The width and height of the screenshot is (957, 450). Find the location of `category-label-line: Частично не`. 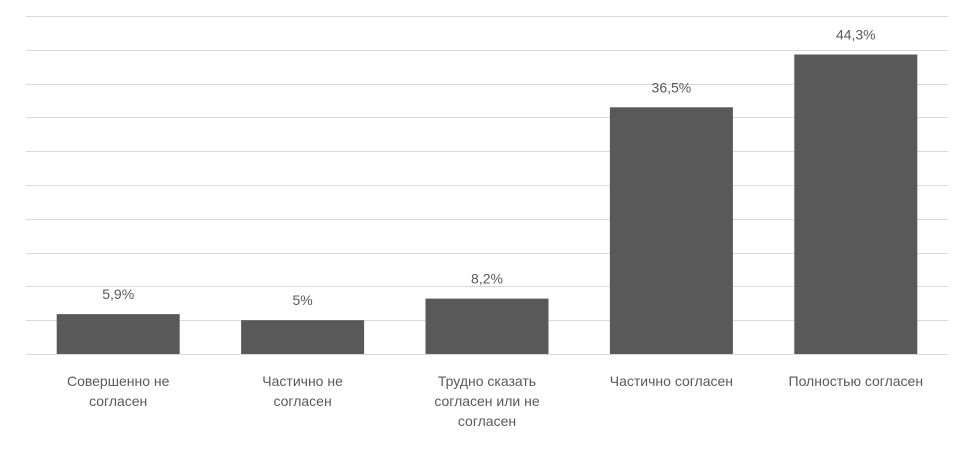

category-label-line: Частично не is located at coordinates (302, 381).